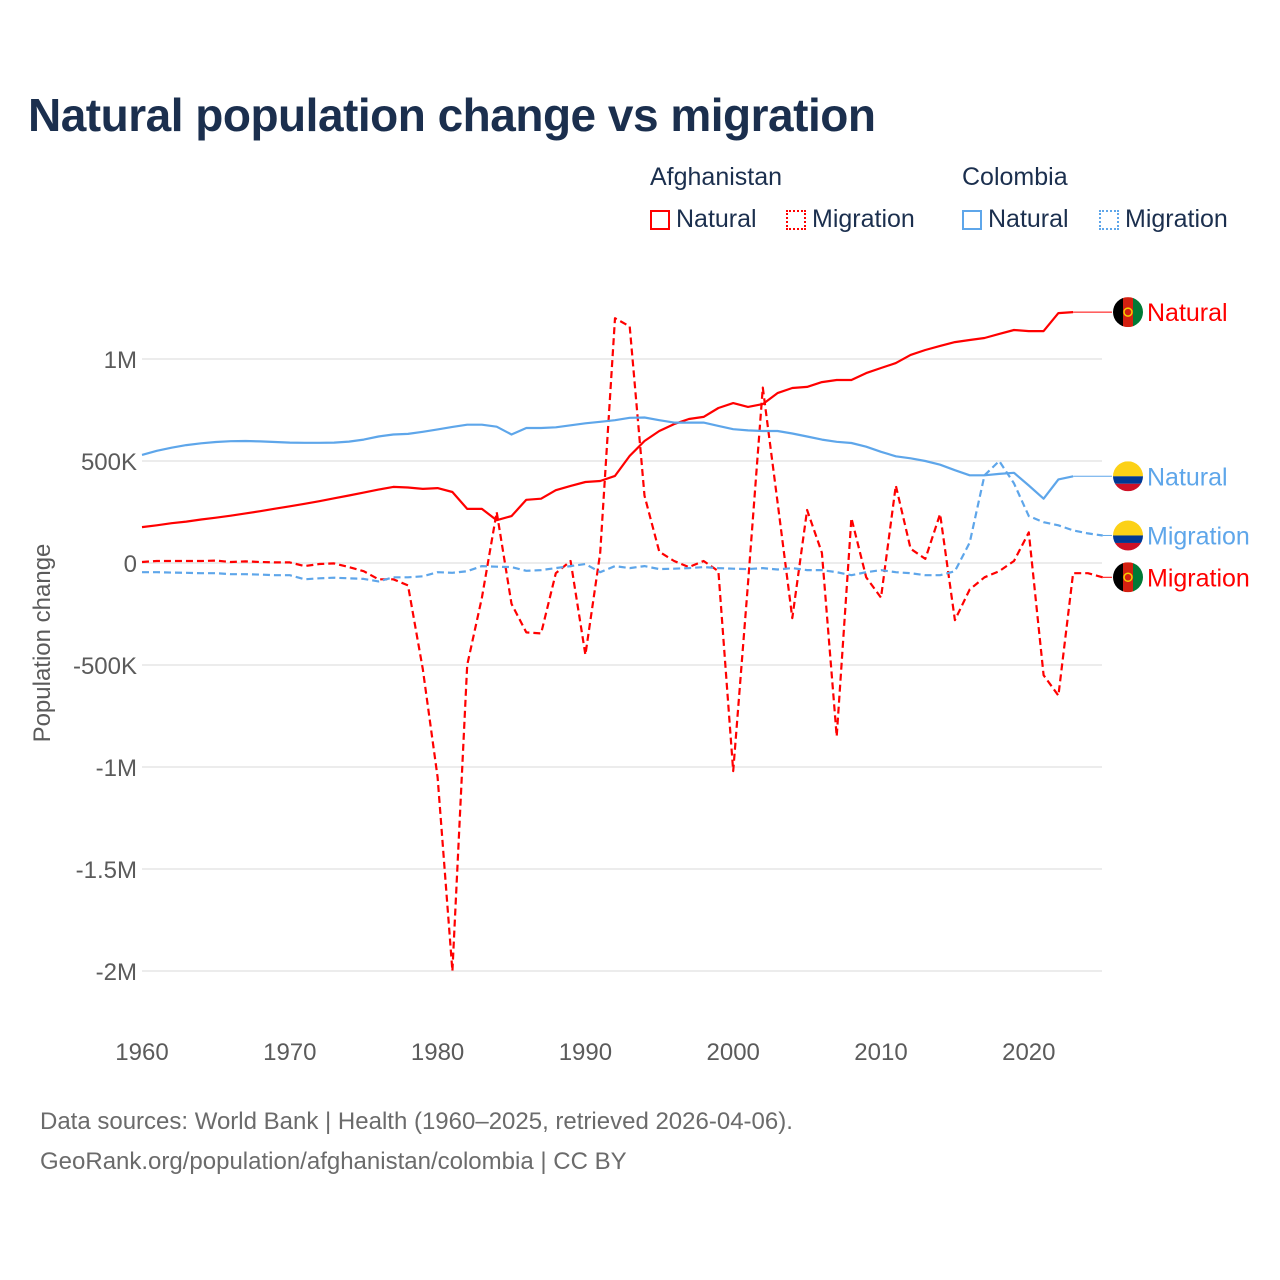  What do you see at coordinates (116, 972) in the screenshot?
I see `y-tick-label: -2M` at bounding box center [116, 972].